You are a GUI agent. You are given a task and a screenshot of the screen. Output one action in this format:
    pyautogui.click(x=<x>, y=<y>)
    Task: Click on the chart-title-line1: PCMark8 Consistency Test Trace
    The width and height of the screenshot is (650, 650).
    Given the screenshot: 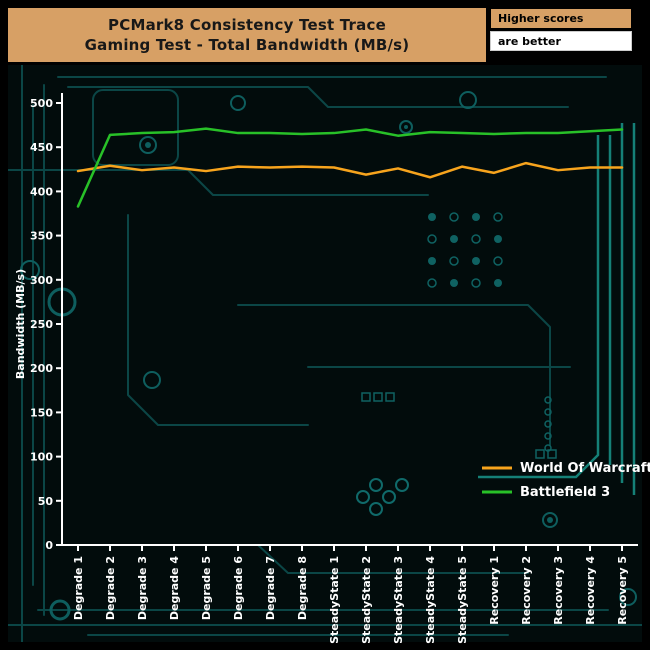 What is the action you would take?
    pyautogui.click(x=247, y=24)
    